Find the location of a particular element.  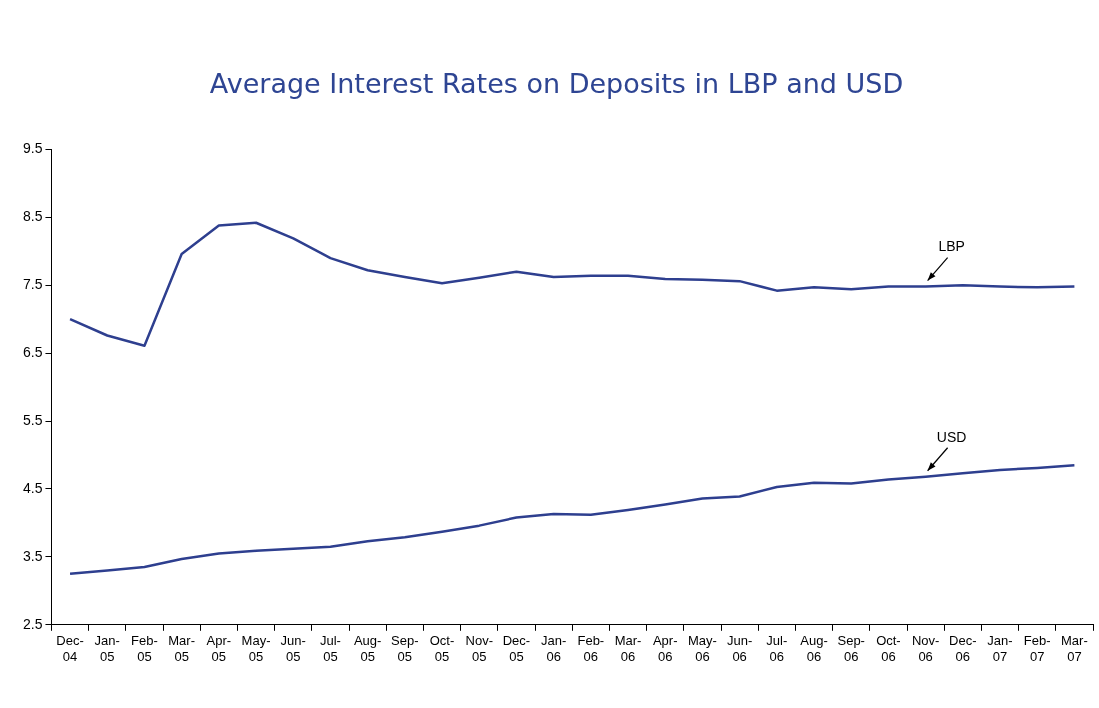

y-tick-label: 8.5 is located at coordinates (32, 216).